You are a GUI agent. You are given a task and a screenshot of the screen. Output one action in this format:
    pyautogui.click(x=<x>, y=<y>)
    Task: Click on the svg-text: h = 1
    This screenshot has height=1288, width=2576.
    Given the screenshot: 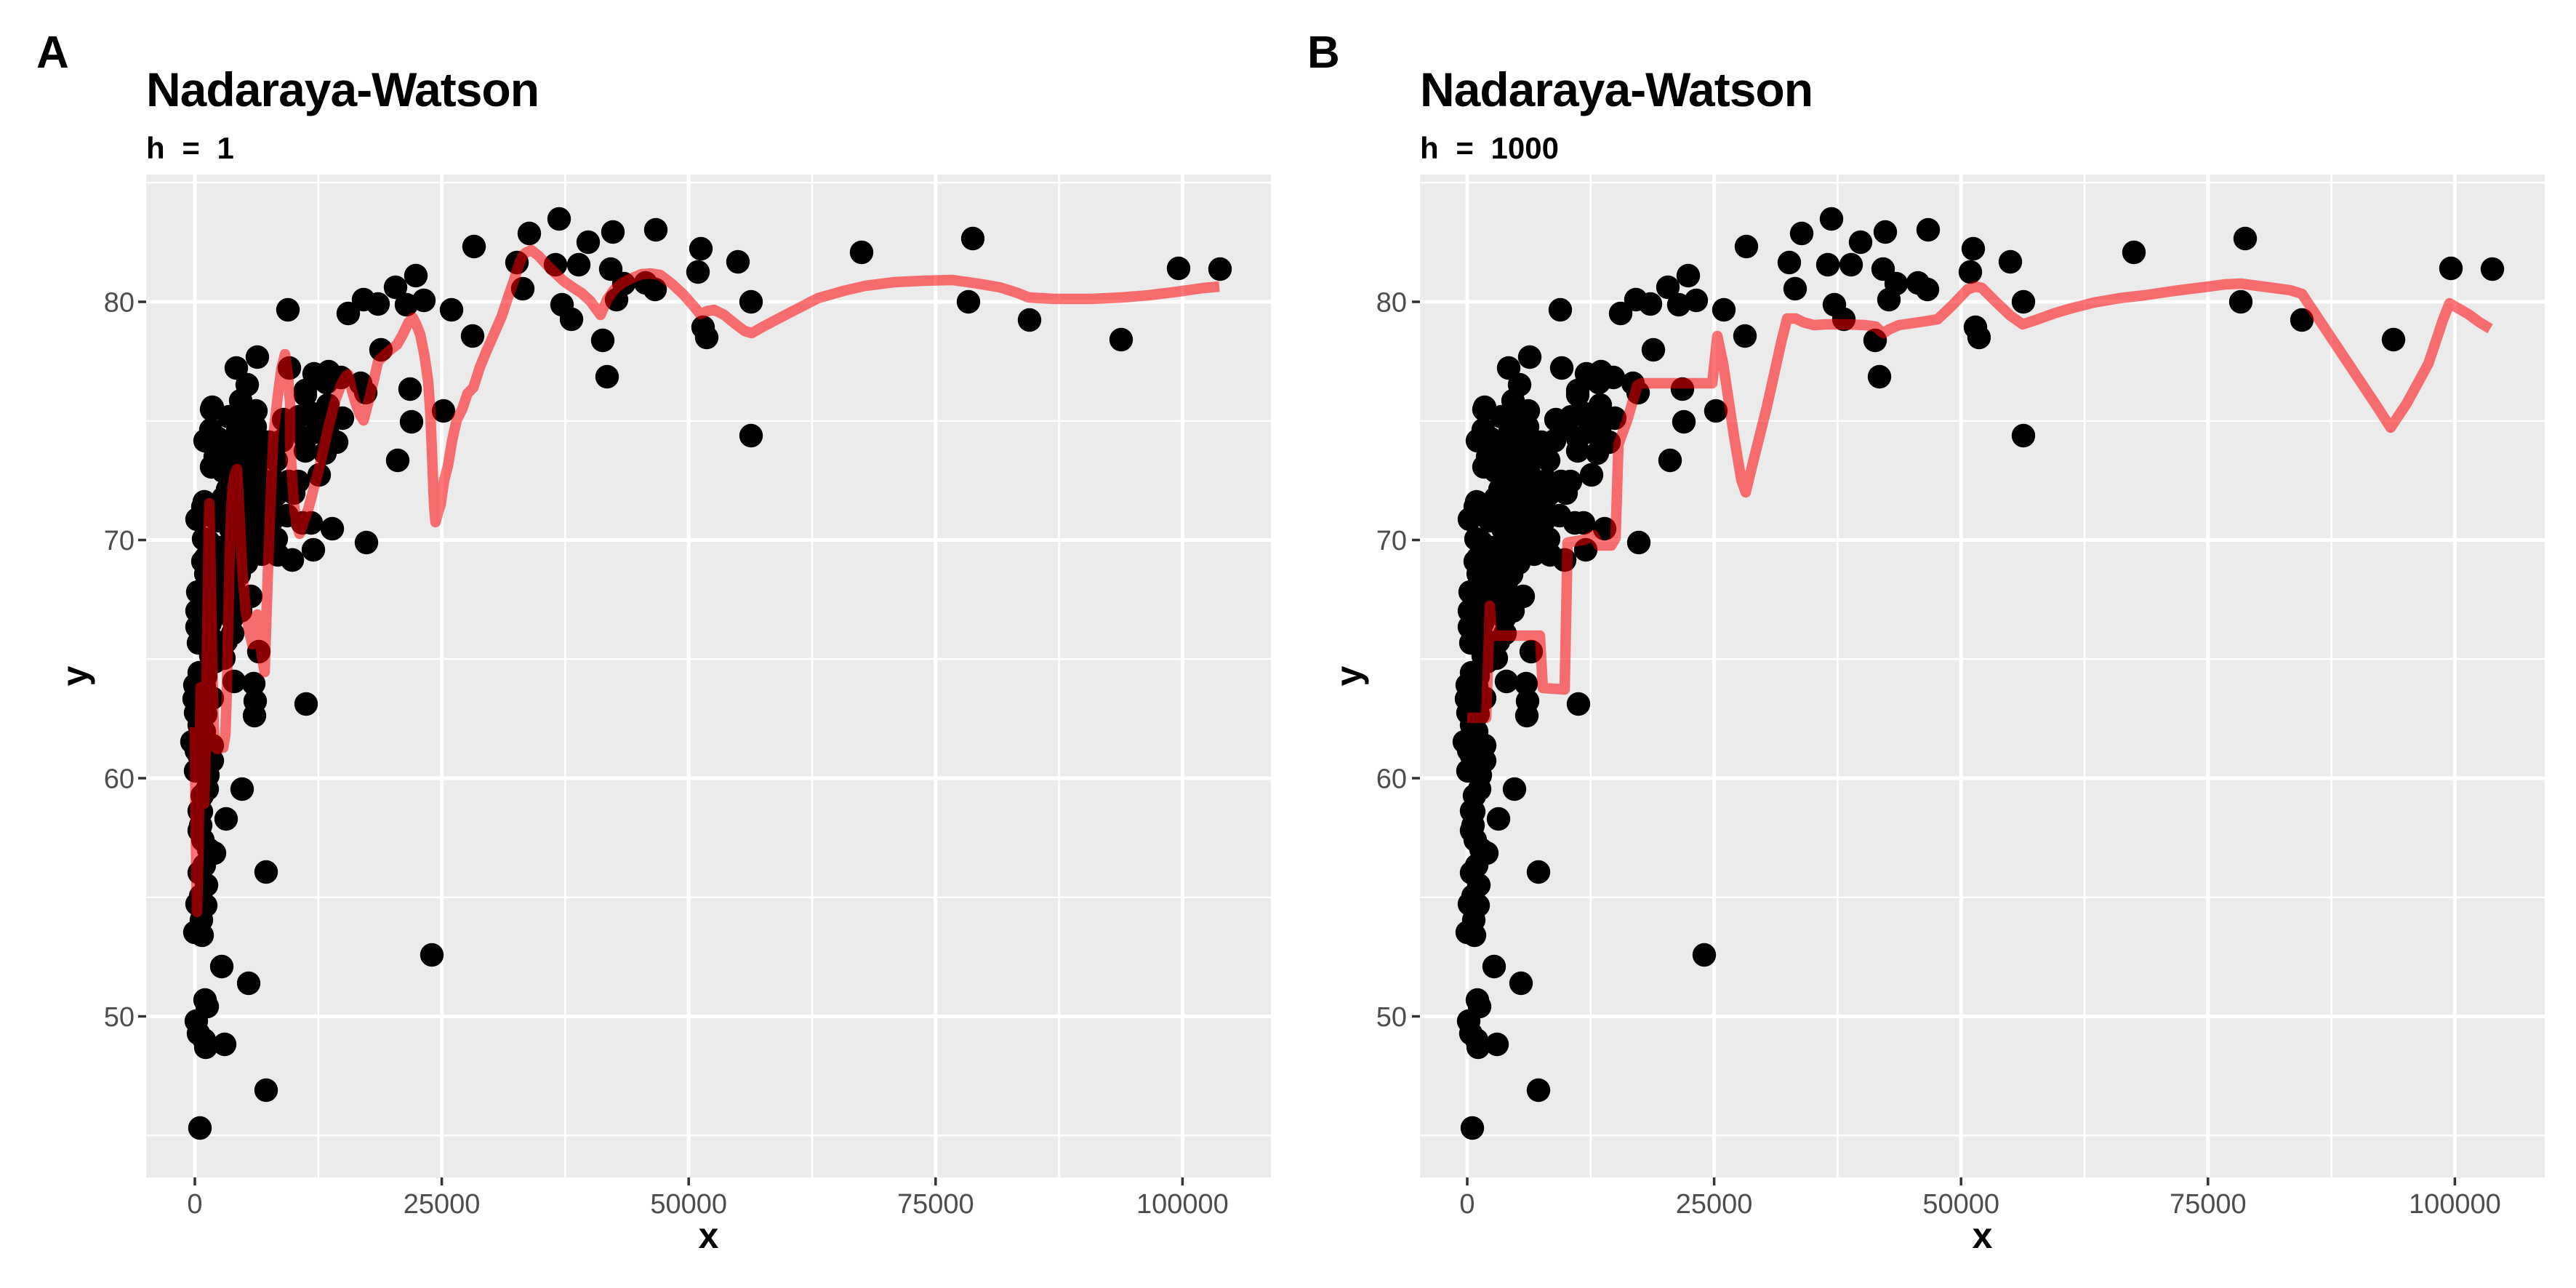 What is the action you would take?
    pyautogui.click(x=190, y=148)
    